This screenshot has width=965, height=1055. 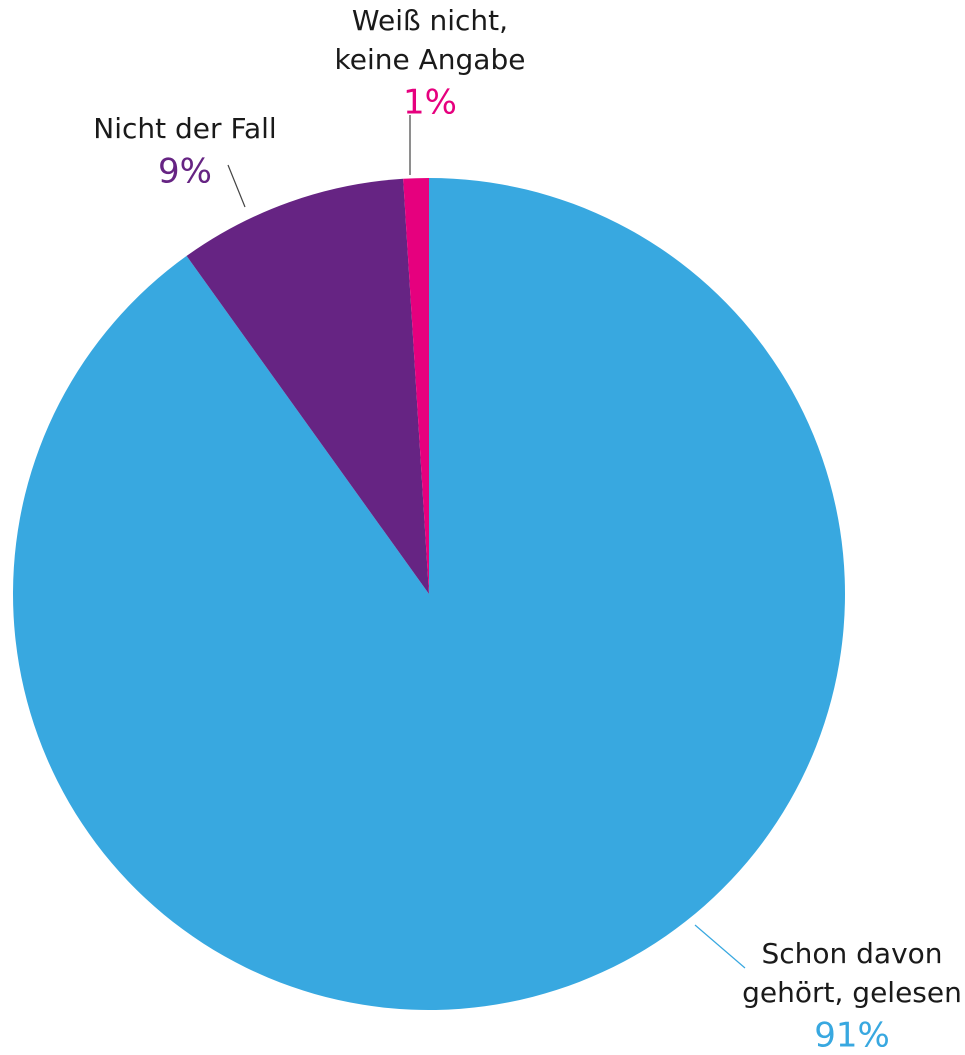 I want to click on slice-label: Nicht der Fall, so click(x=184, y=128).